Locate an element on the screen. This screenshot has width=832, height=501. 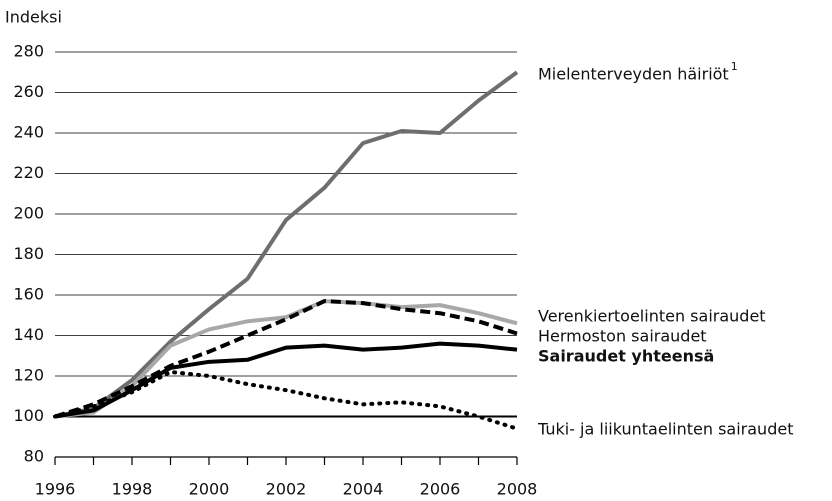
y-tick-label: 260 is located at coordinates (28, 91).